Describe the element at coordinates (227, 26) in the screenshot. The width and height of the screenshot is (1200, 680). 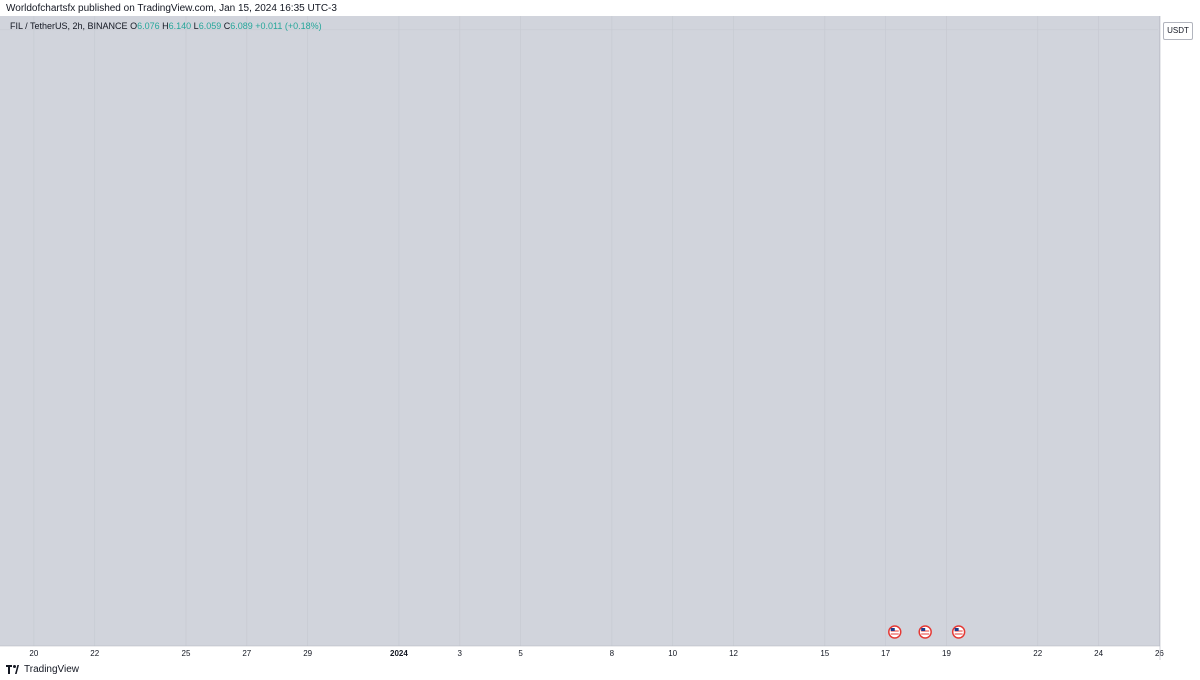
I see `close-label: C` at that location.